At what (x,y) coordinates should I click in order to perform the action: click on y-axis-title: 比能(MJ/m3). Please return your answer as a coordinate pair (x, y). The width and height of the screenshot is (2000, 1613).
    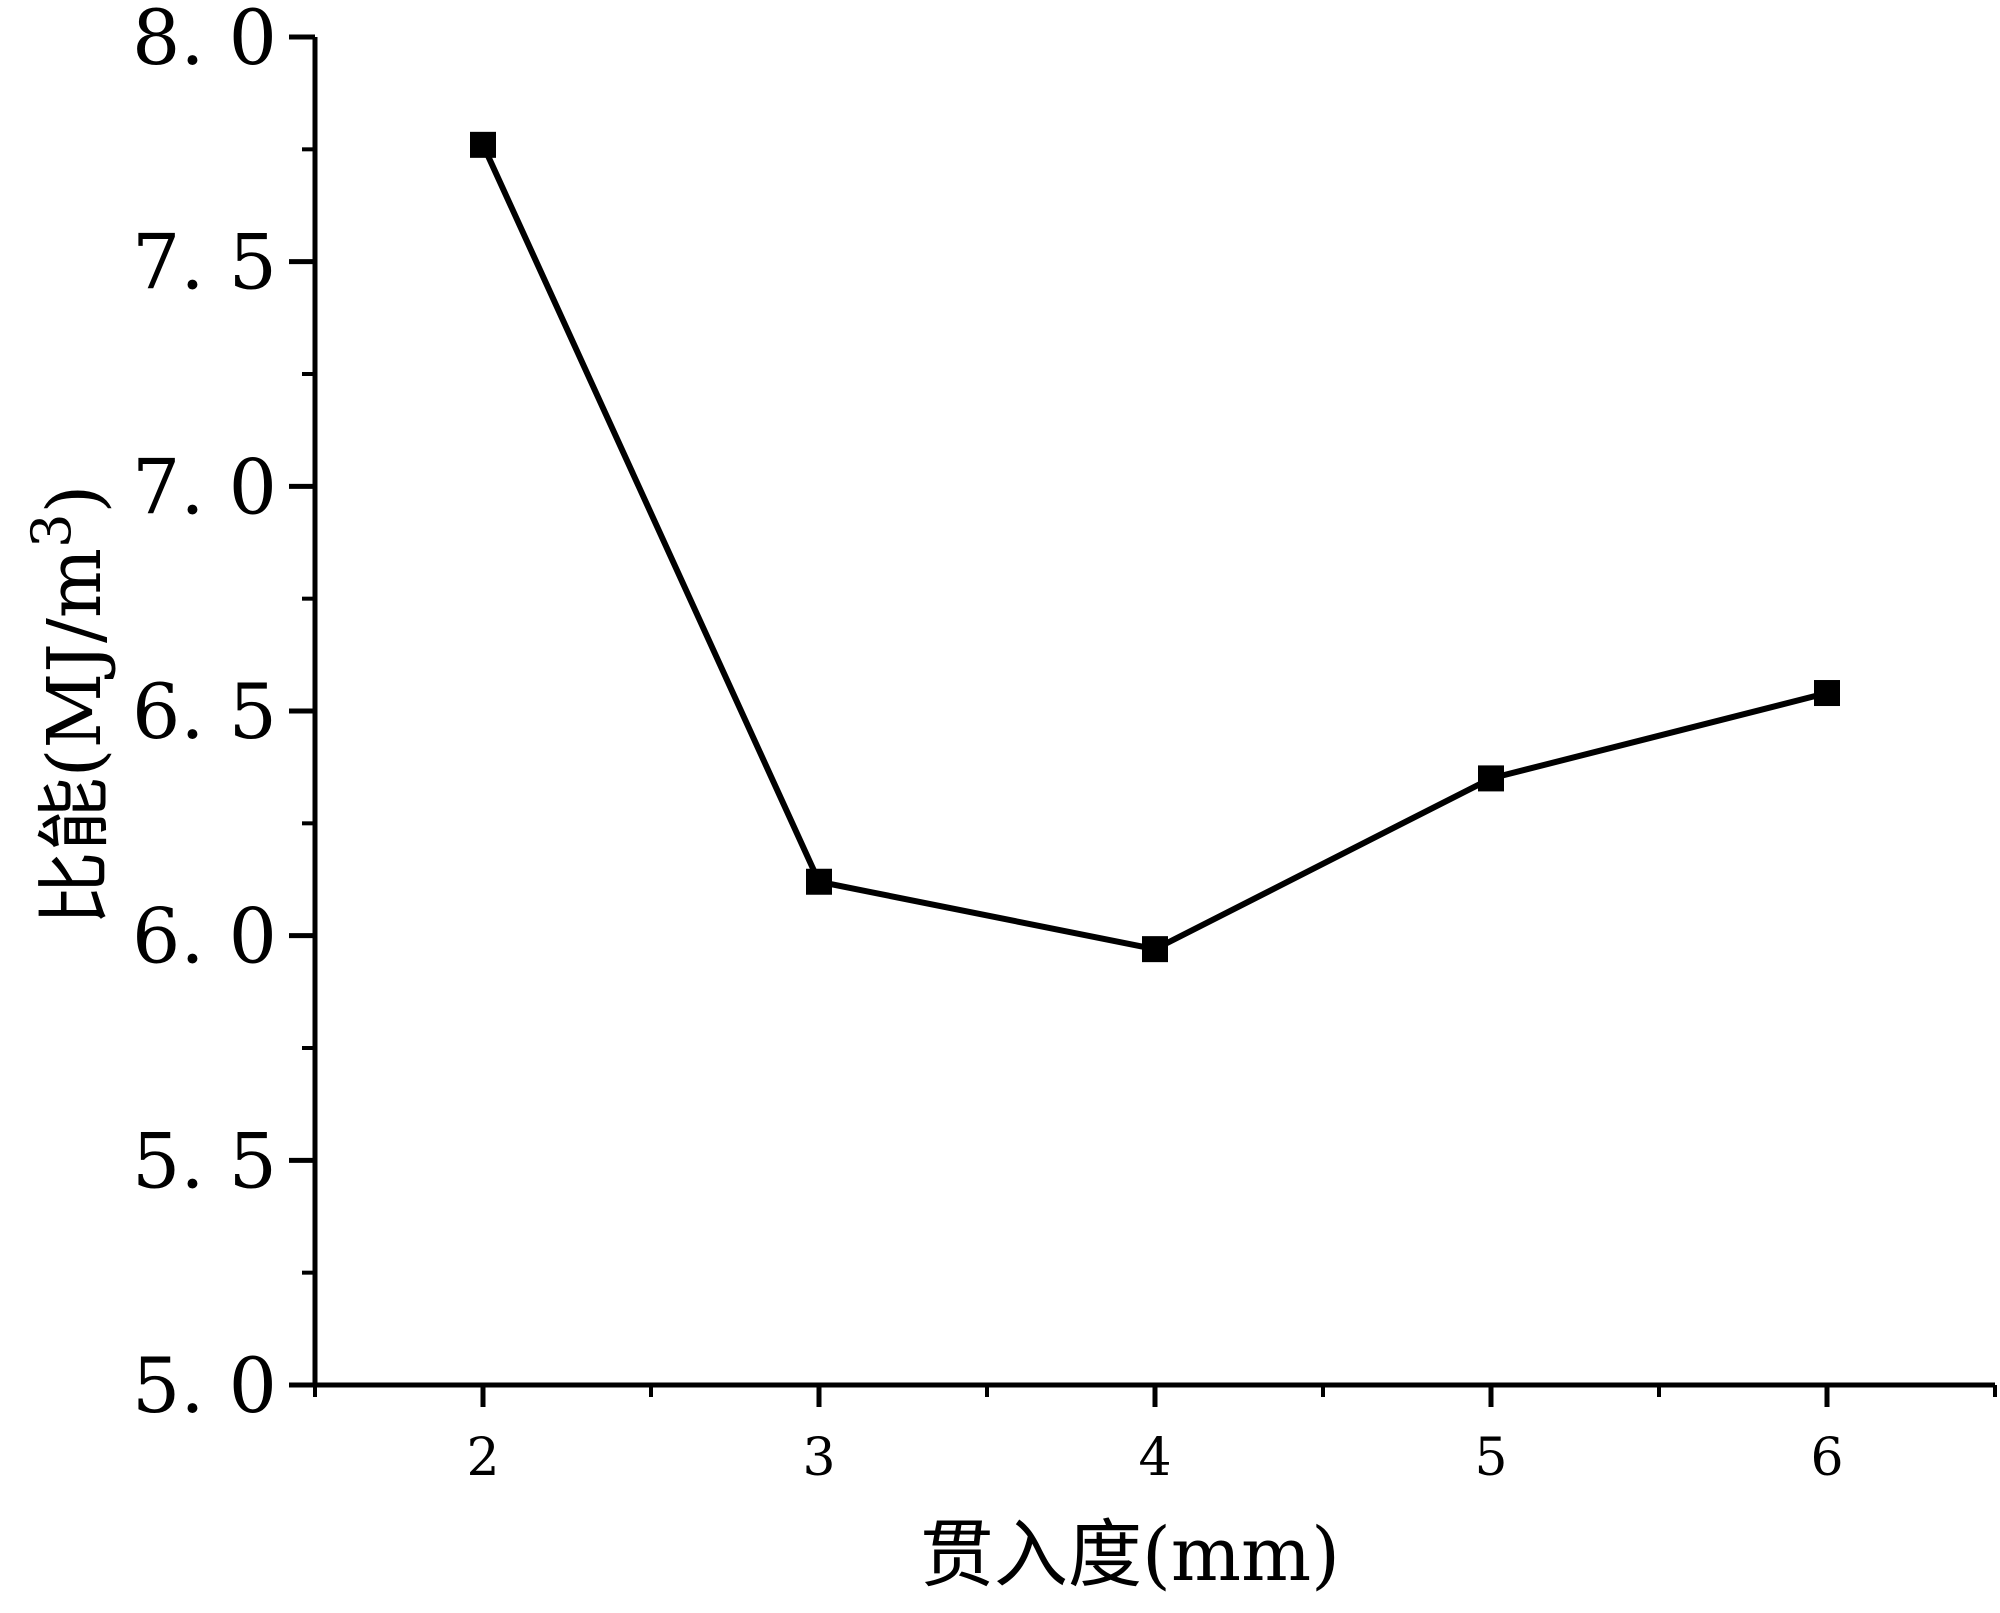
    Looking at the image, I should click on (69, 705).